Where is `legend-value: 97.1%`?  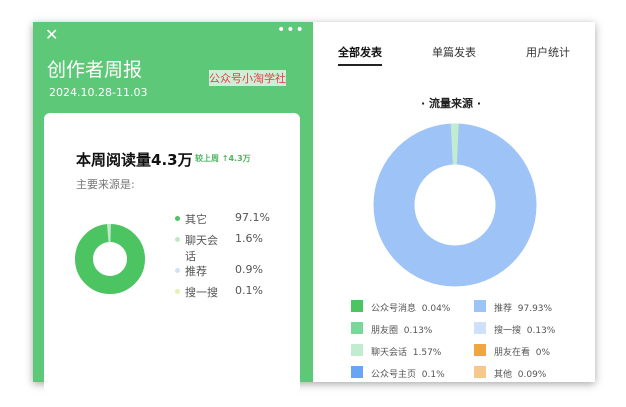 legend-value: 97.1% is located at coordinates (252, 217).